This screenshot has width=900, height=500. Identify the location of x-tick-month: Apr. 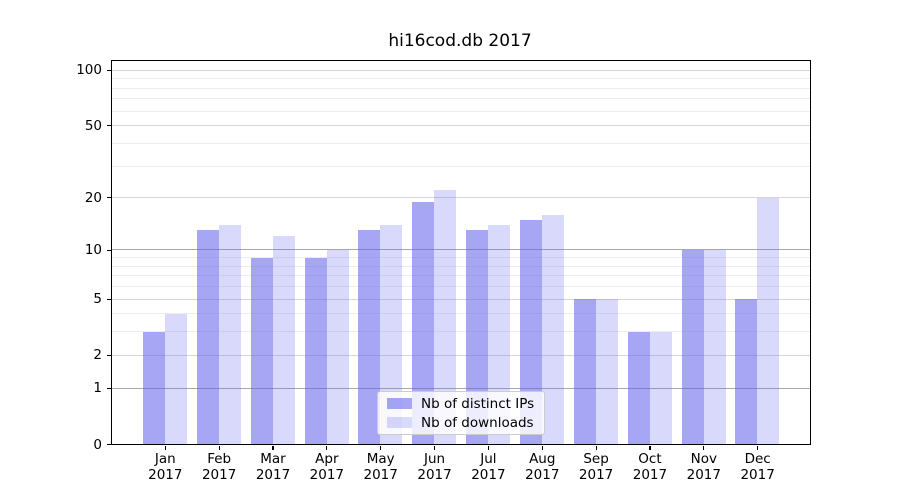
(327, 459).